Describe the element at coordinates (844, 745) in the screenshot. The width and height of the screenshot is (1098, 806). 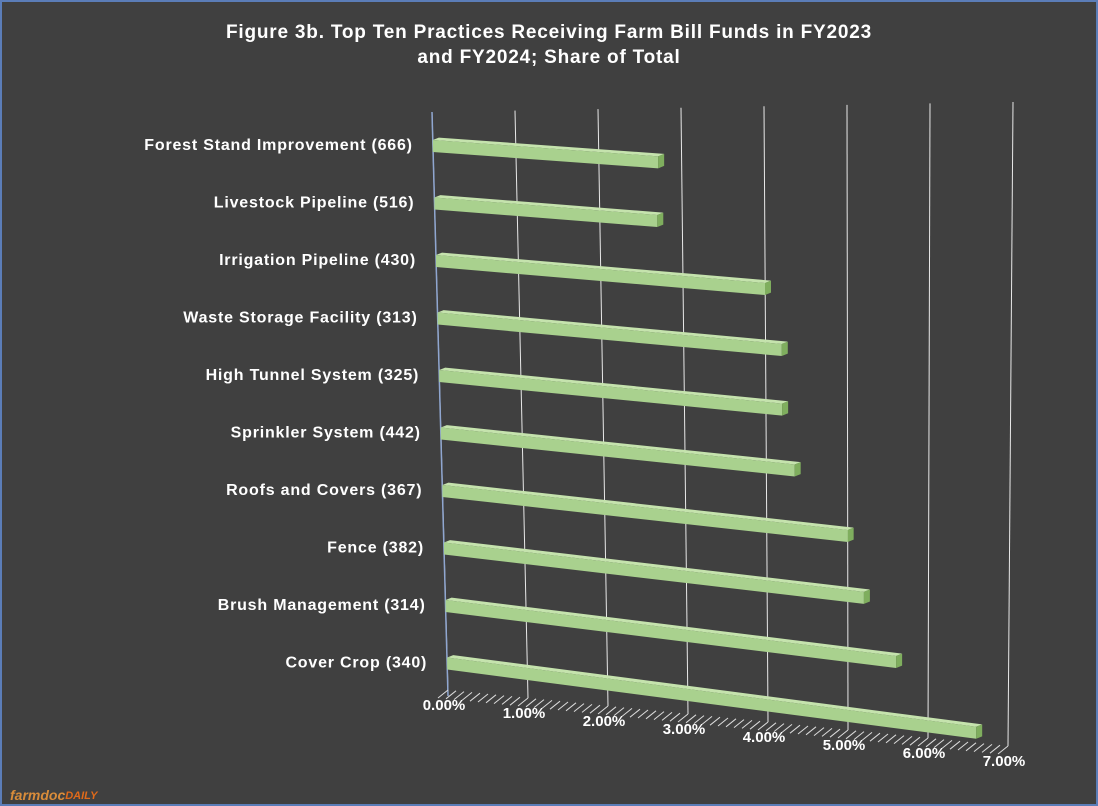
I see `x-tick-label: 5.00%` at that location.